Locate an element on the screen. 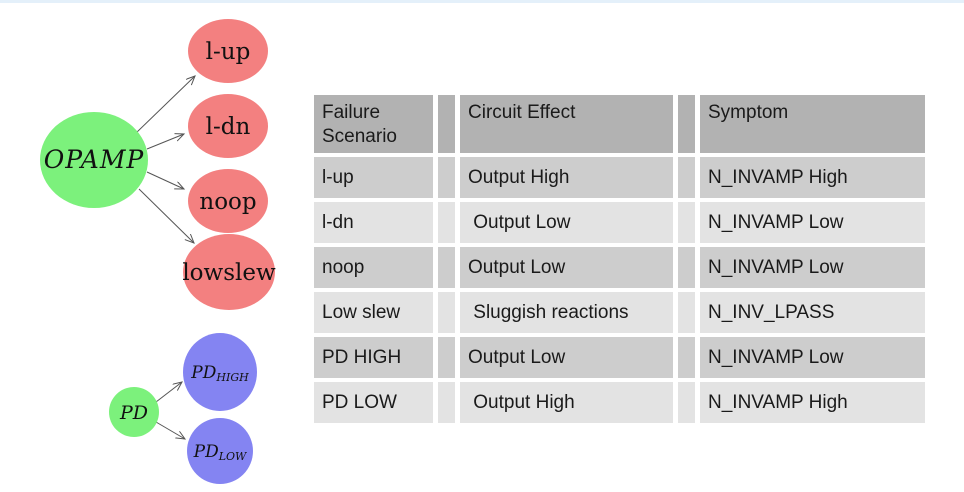 The width and height of the screenshot is (964, 492). node-pdlow is located at coordinates (220, 451).